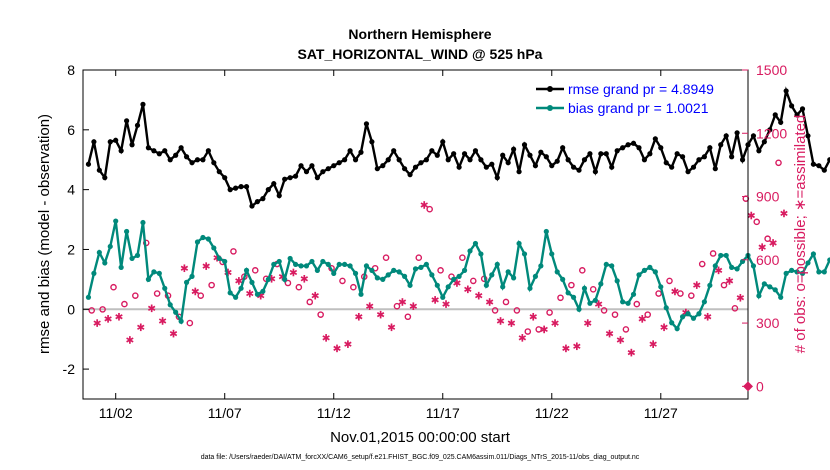  Describe the element at coordinates (71, 190) in the screenshot. I see `y-tick-label: 4` at that location.